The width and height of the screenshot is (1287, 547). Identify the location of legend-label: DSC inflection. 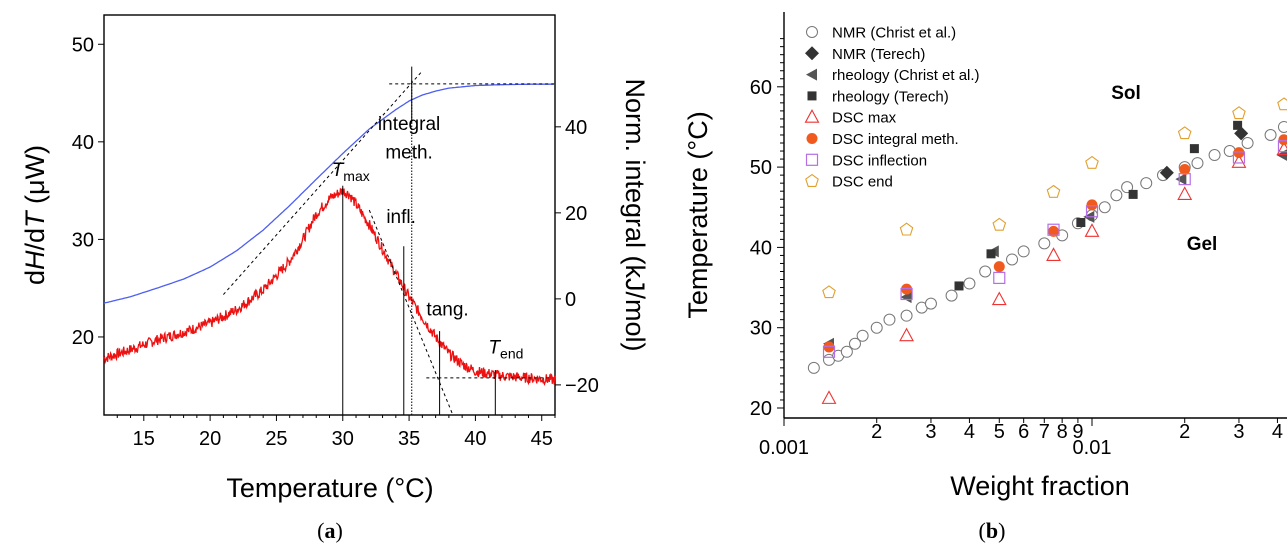
(879, 160).